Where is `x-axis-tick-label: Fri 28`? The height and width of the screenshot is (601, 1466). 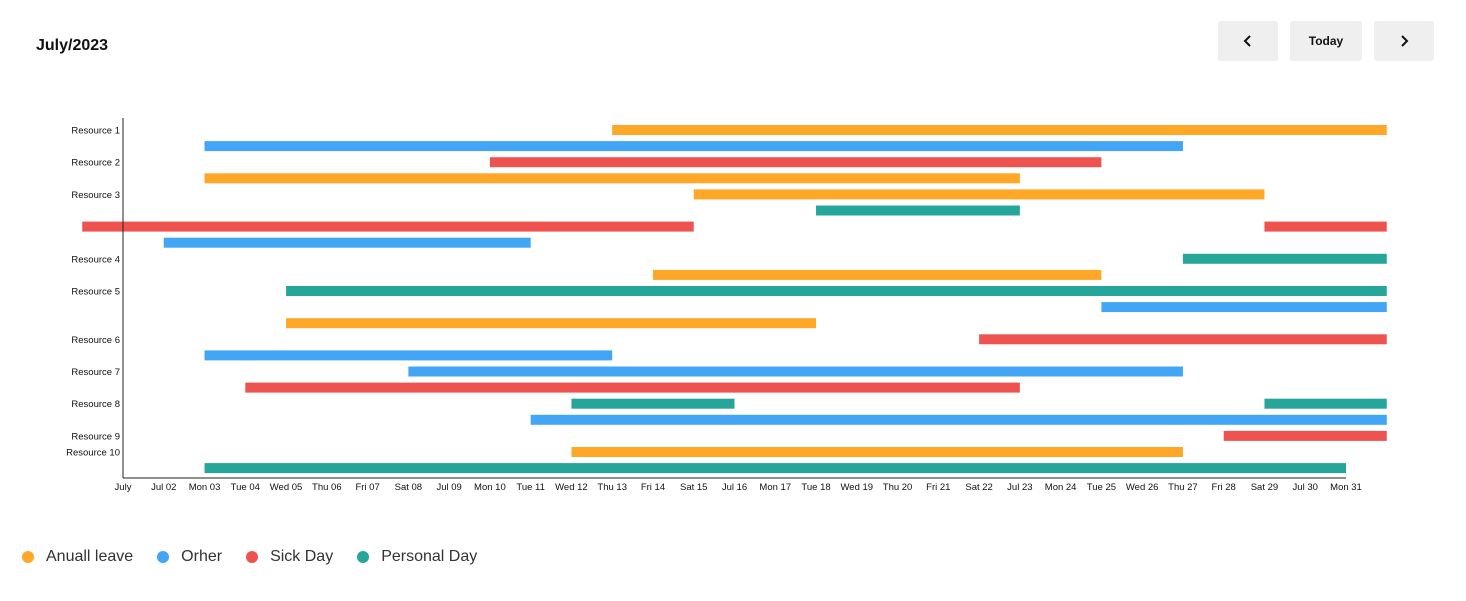
x-axis-tick-label: Fri 28 is located at coordinates (1224, 487).